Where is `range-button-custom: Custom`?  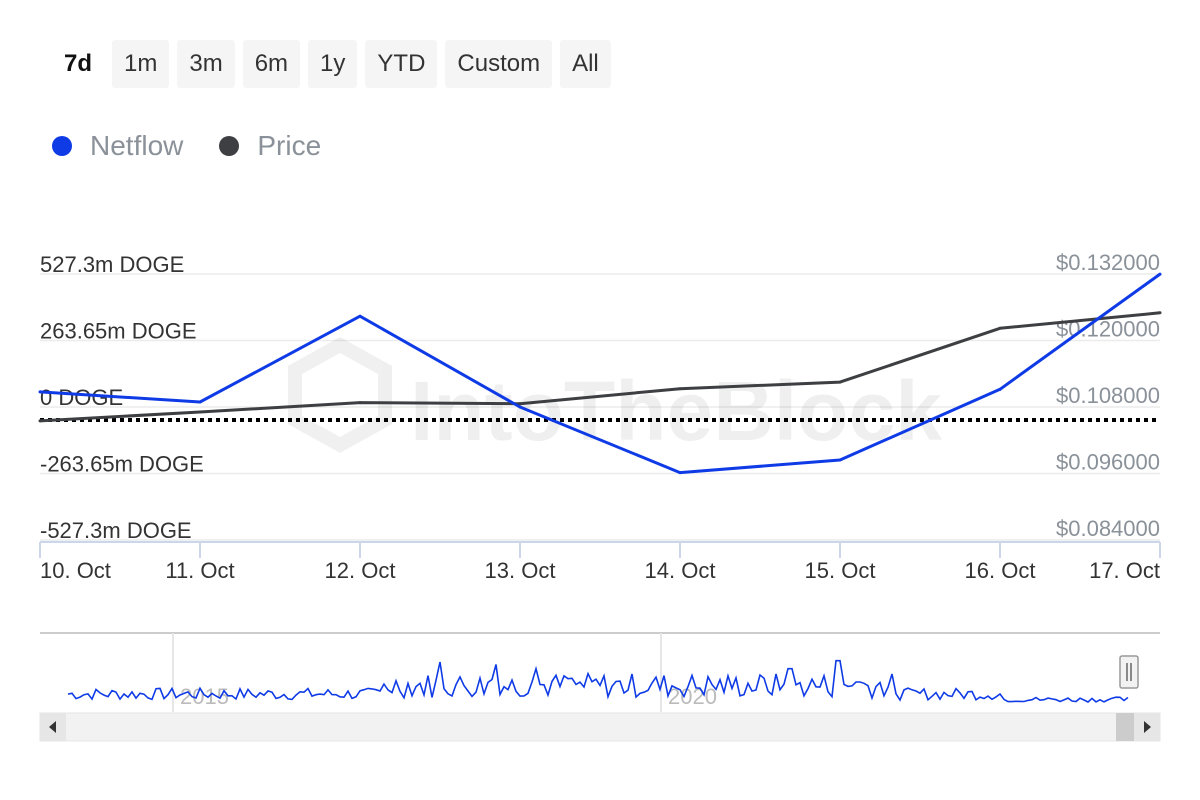 range-button-custom: Custom is located at coordinates (499, 64).